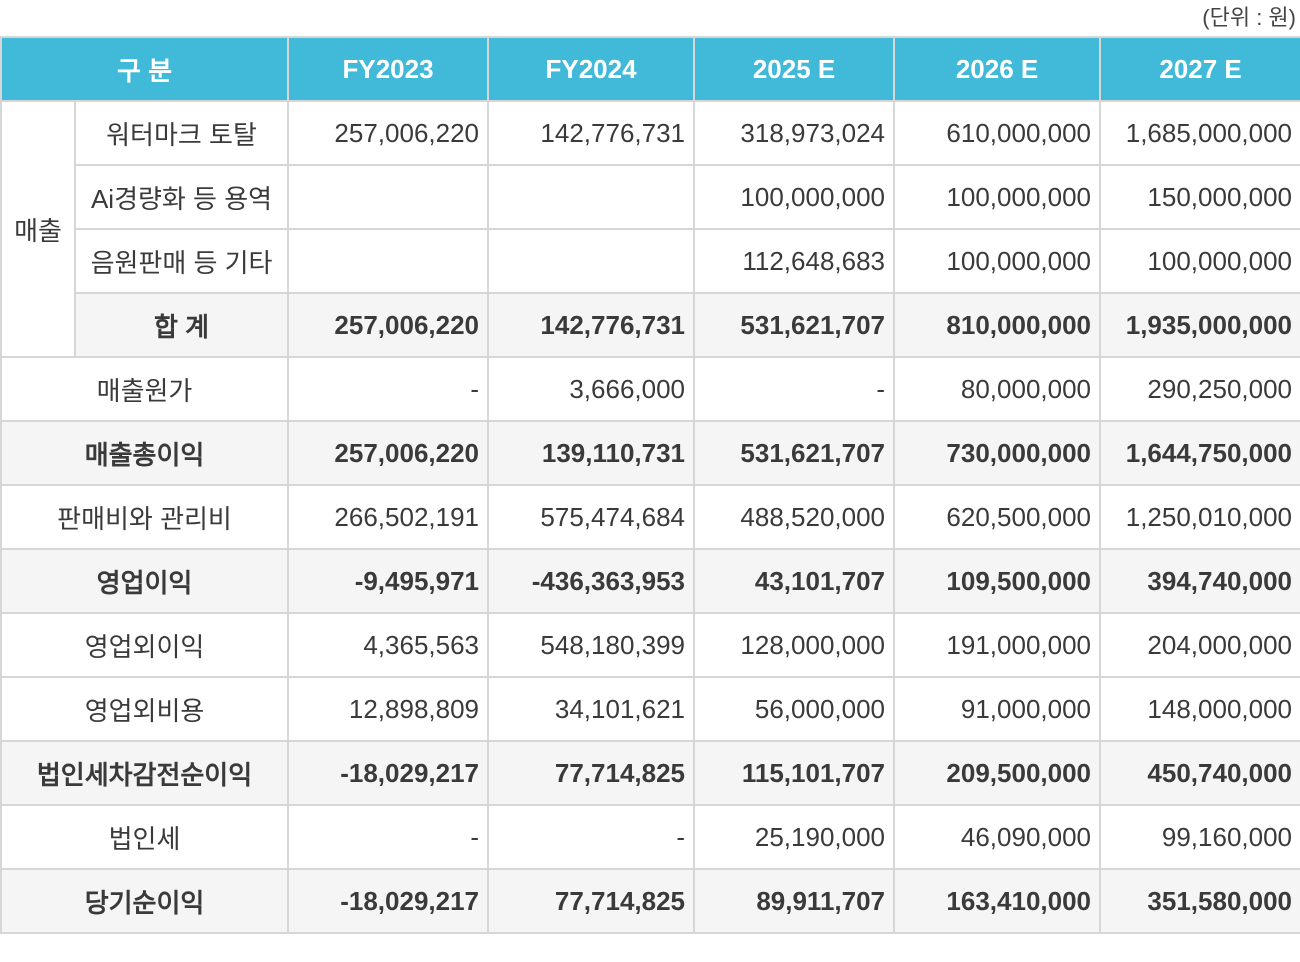 This screenshot has height=962, width=1300. What do you see at coordinates (794, 645) in the screenshot?
I see `value-cell: 128,000,000` at bounding box center [794, 645].